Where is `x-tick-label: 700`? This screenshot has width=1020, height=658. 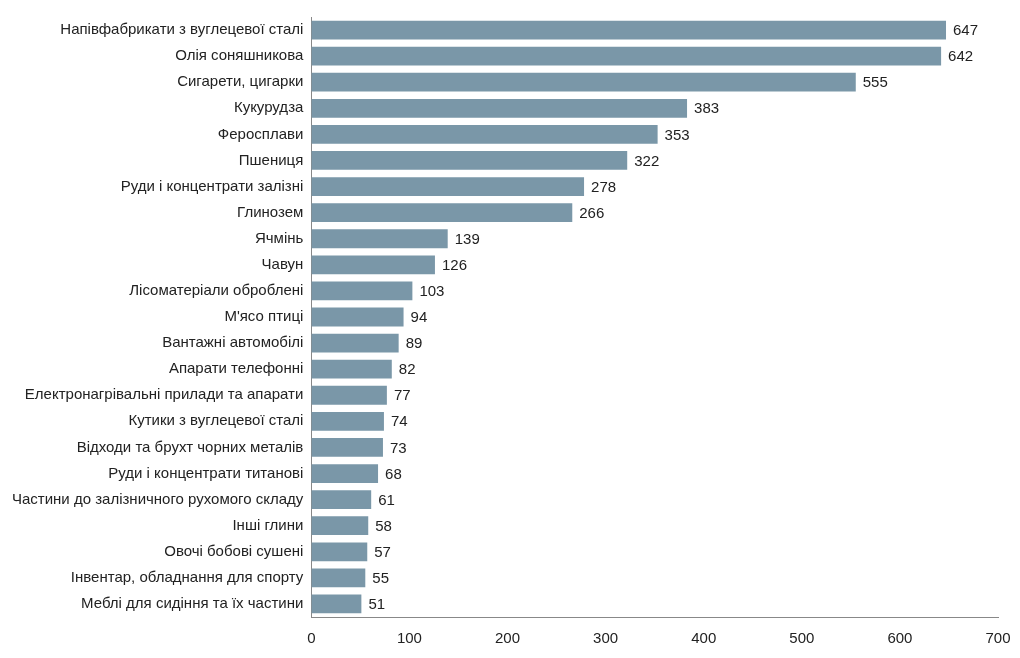
x-tick-label: 700 is located at coordinates (998, 638).